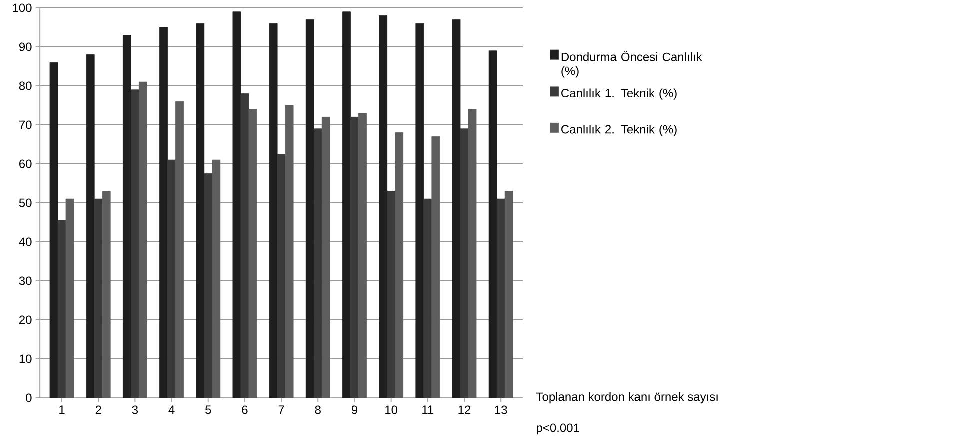 This screenshot has height=438, width=968. I want to click on x-tick-label: 1, so click(62, 410).